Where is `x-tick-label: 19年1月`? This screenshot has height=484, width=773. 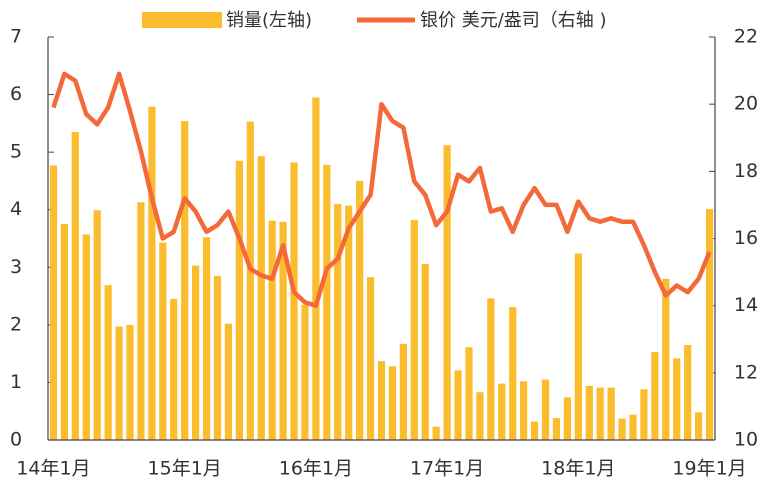 x-tick-label: 19年1月 is located at coordinates (709, 469).